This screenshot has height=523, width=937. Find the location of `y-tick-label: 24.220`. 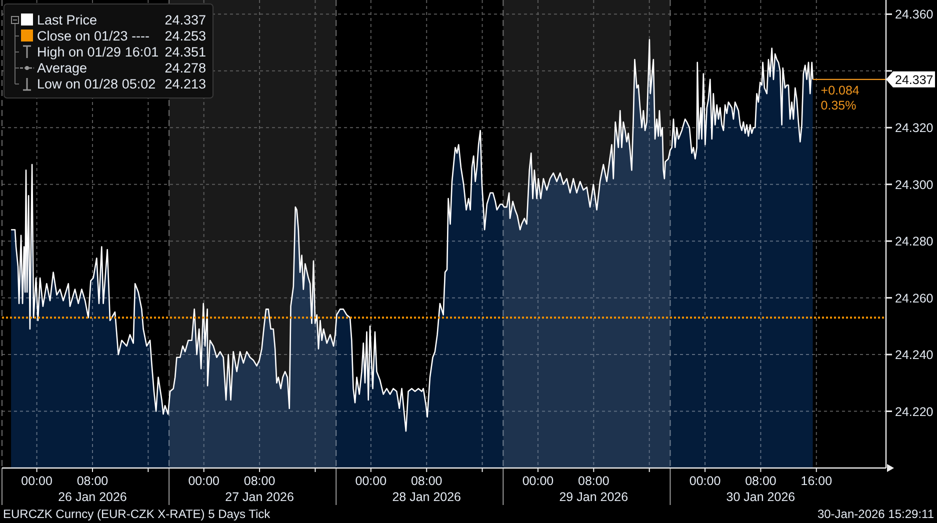

y-tick-label: 24.220 is located at coordinates (914, 411).